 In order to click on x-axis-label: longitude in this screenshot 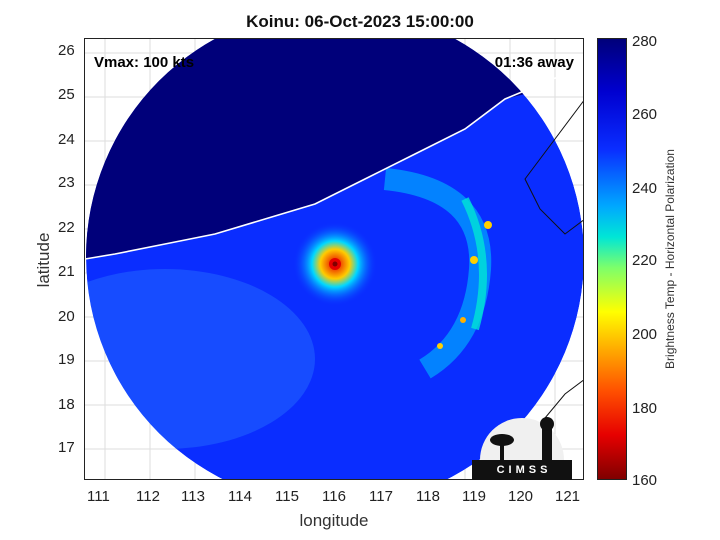, I will do `click(334, 520)`.